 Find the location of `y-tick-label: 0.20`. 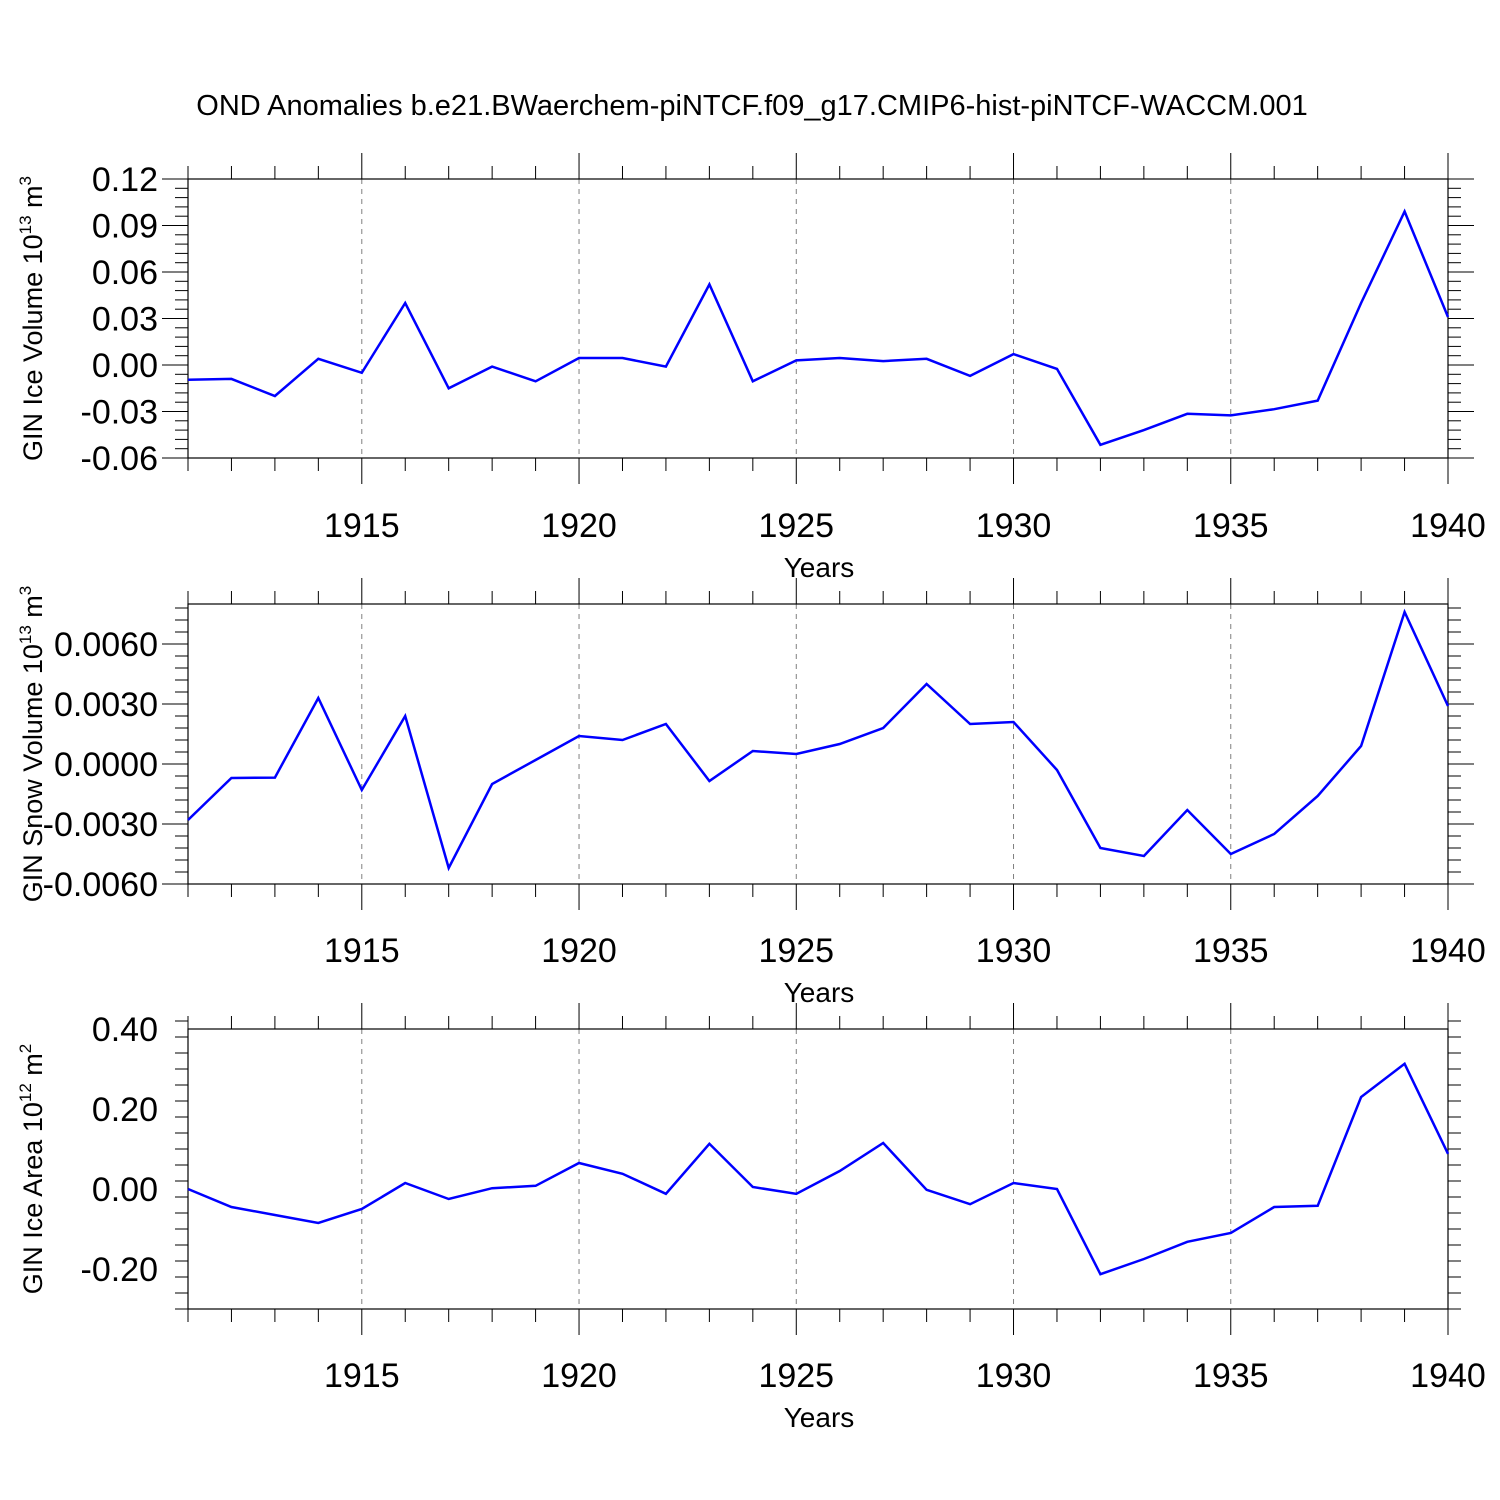

y-tick-label: 0.20 is located at coordinates (125, 1110).